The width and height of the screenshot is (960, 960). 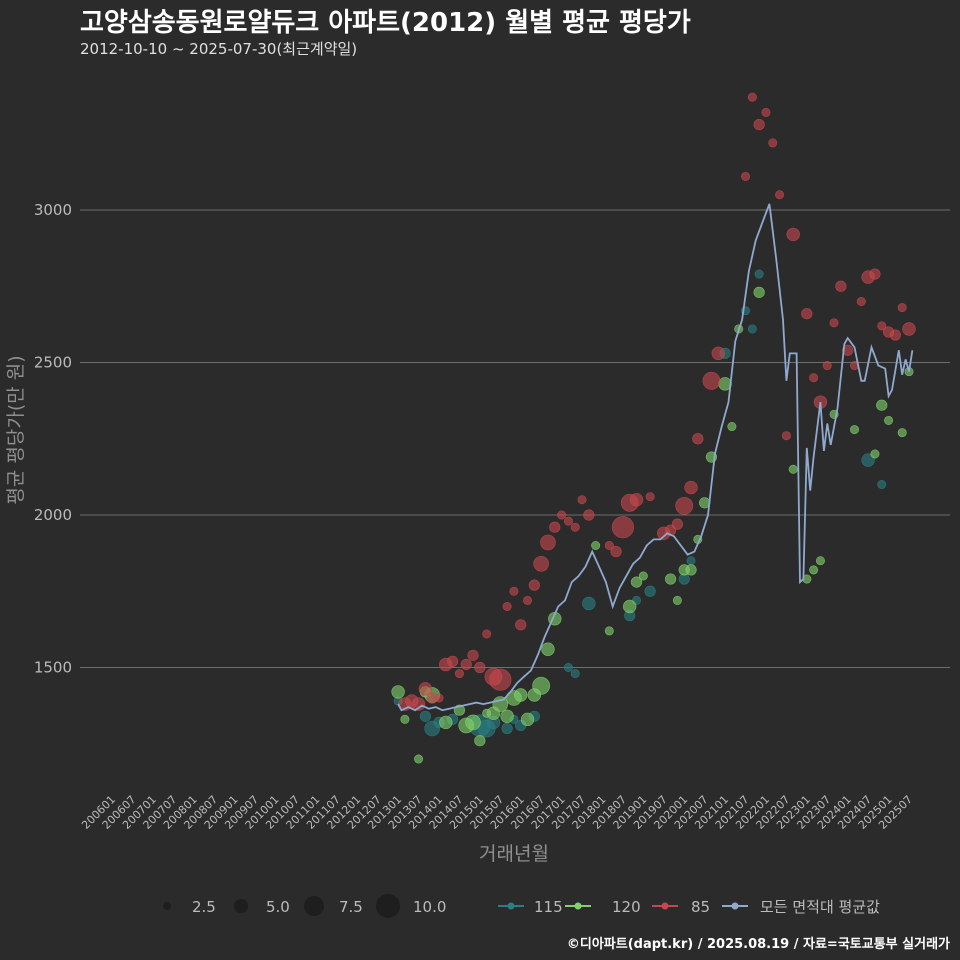 What do you see at coordinates (514, 854) in the screenshot?
I see `x-axis-title: 거래년월` at bounding box center [514, 854].